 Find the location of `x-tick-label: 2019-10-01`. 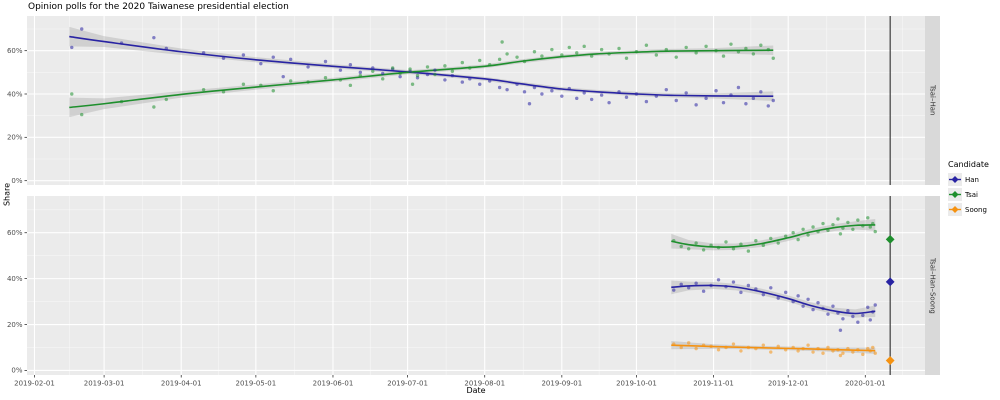

x-tick-label: 2019-10-01 is located at coordinates (636, 384).